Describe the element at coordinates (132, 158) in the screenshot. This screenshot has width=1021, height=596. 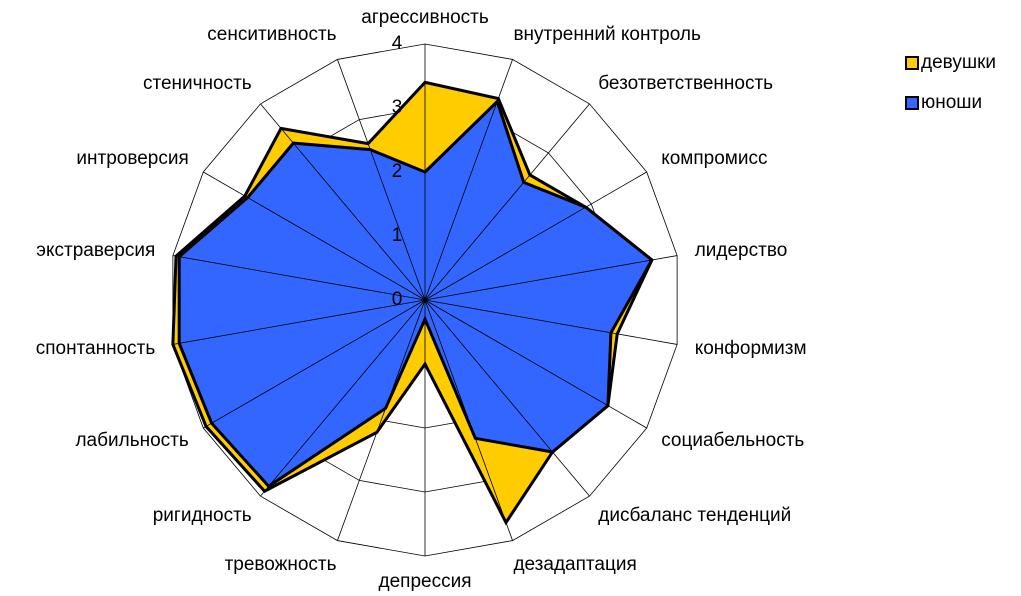
I see `category-label: интроверсия` at that location.